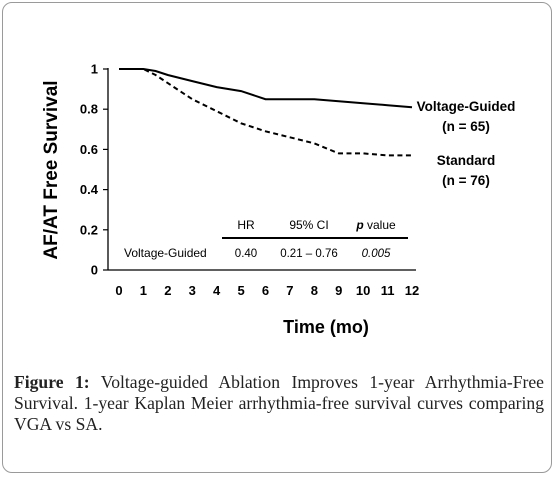 Image resolution: width=556 pixels, height=477 pixels. I want to click on table-header-p-rest: value, so click(380, 225).